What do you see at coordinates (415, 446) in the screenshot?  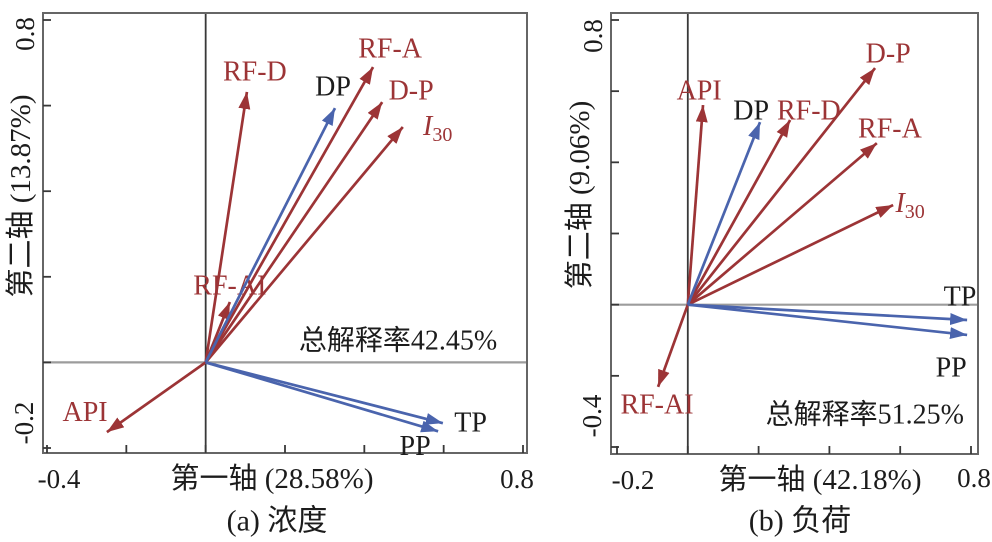 I see `vector-label-a-PP: PP` at bounding box center [415, 446].